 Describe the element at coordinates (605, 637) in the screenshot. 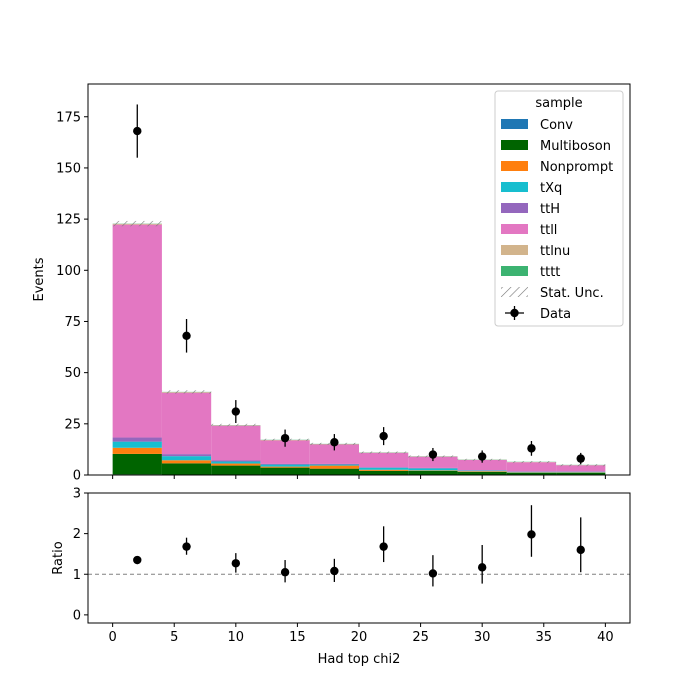

I see `x-tick-label-8: 40` at that location.